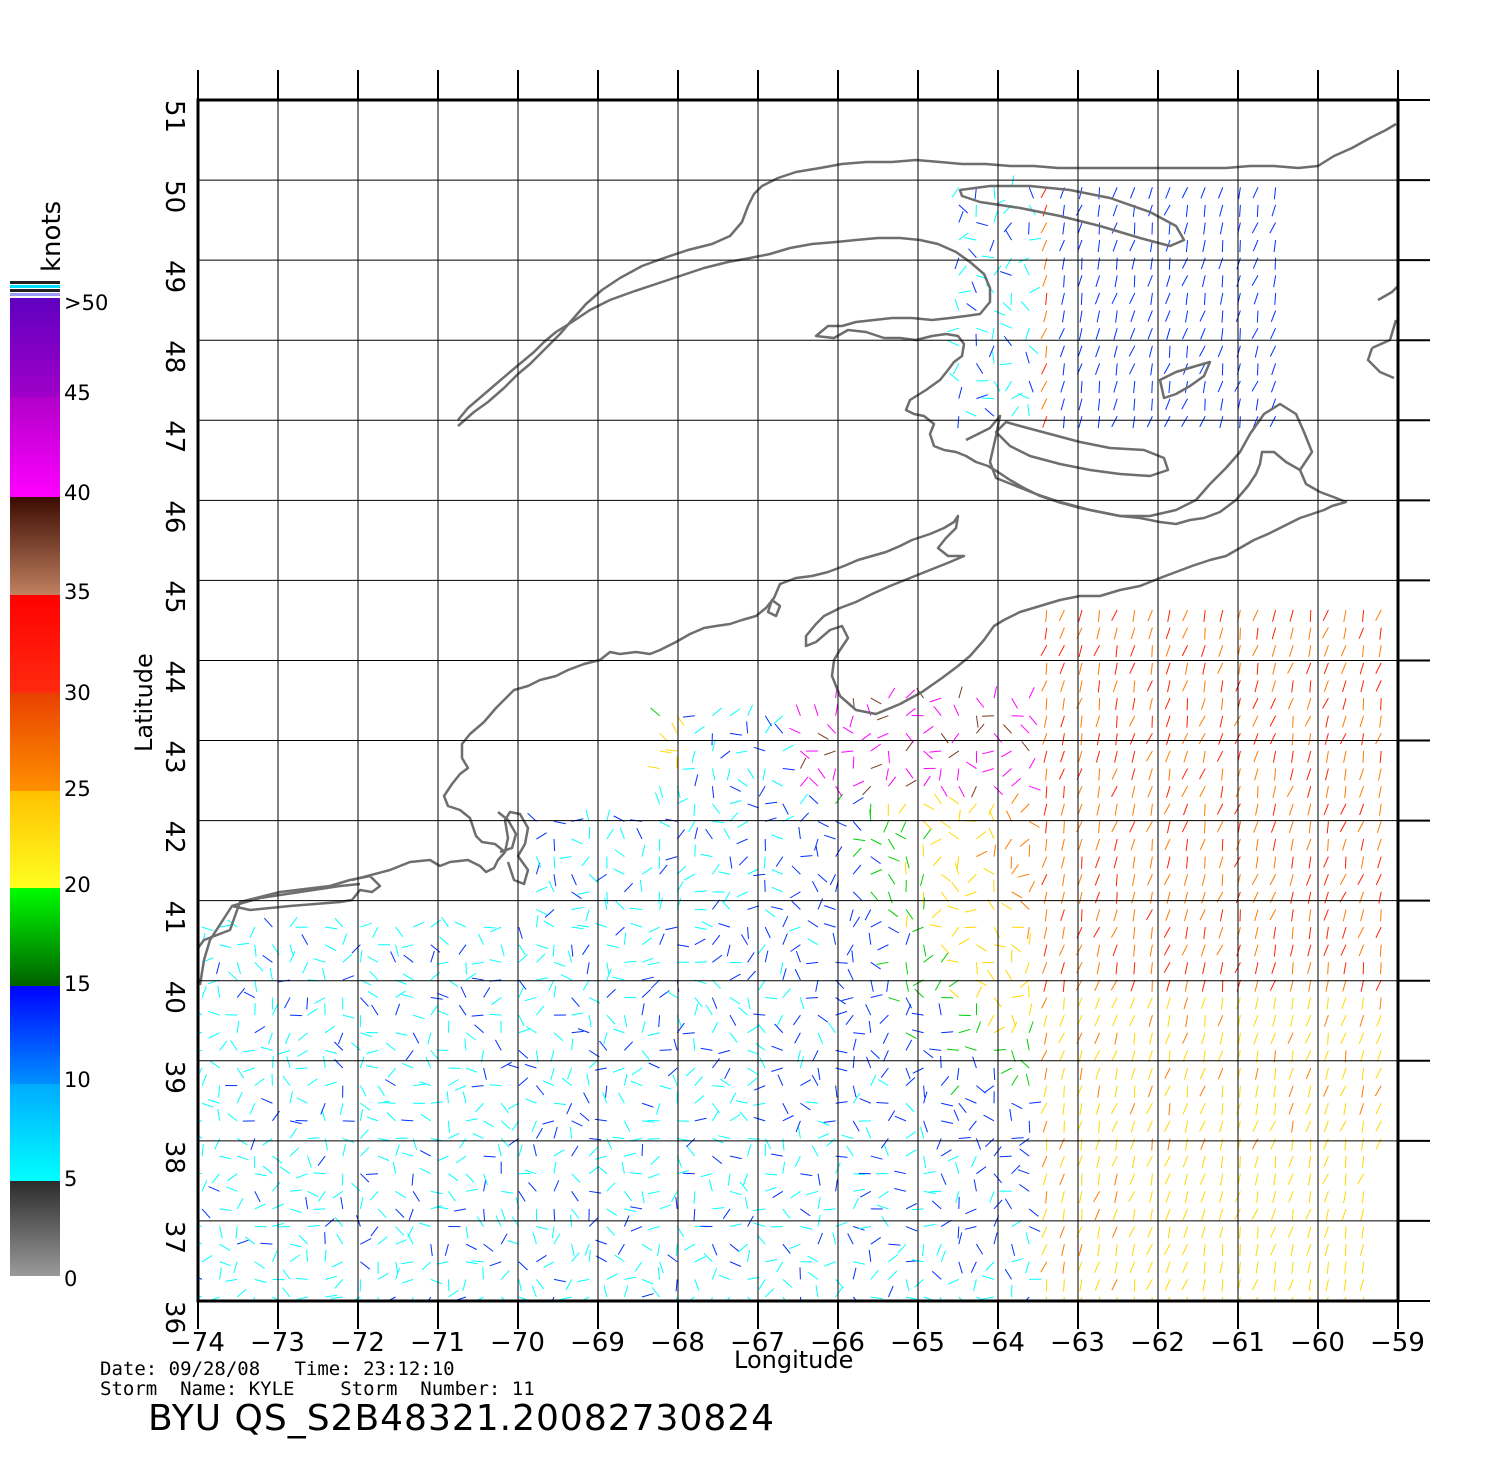 The image size is (1500, 1480). Describe the element at coordinates (59, 746) in the screenshot. I see `colorbar: >50 45 40 35 30 25 20 15 10 5 0 knots` at that location.